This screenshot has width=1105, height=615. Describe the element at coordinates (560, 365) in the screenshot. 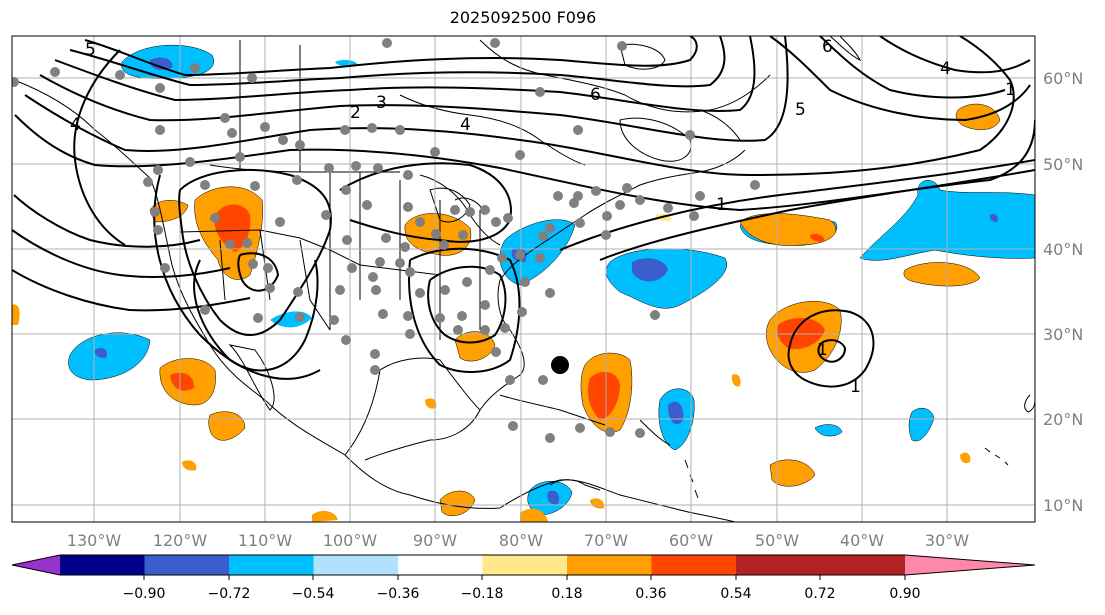

I see `storm-center-marker` at that location.